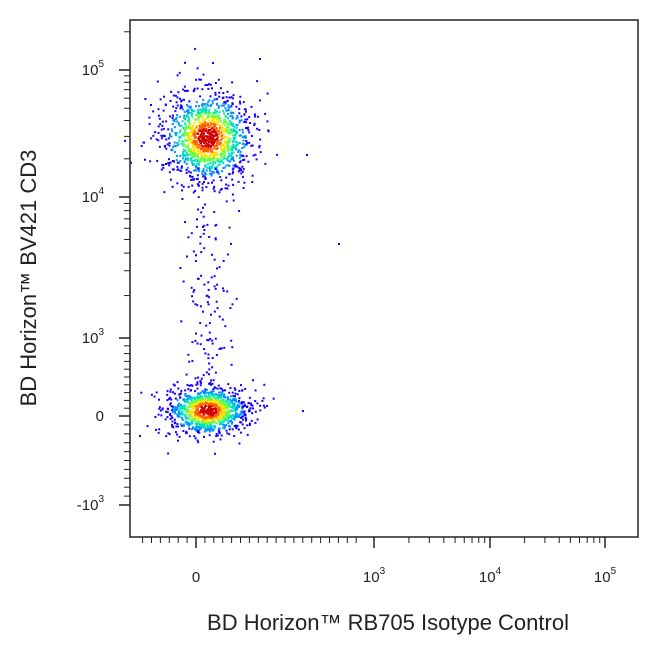 The width and height of the screenshot is (650, 650). Describe the element at coordinates (605, 576) in the screenshot. I see `x-tick-label: 105` at that location.